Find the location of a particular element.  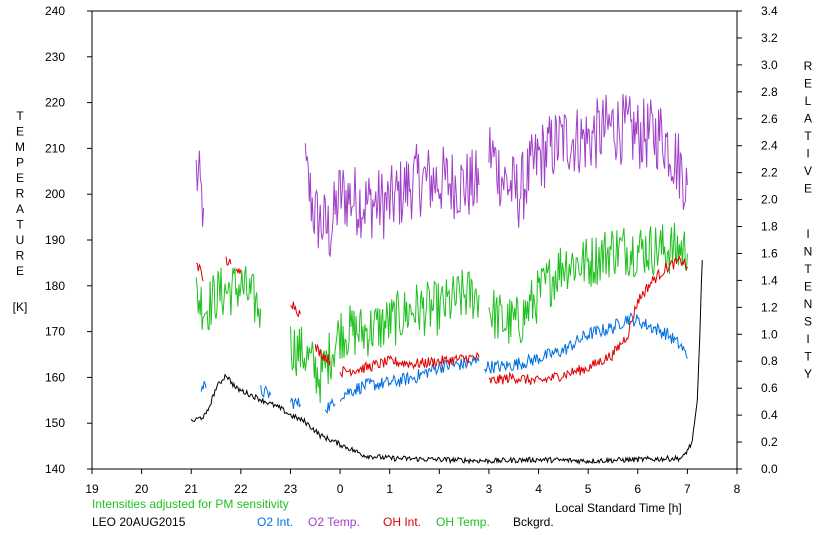

series-o2-int is located at coordinates (444, 363).